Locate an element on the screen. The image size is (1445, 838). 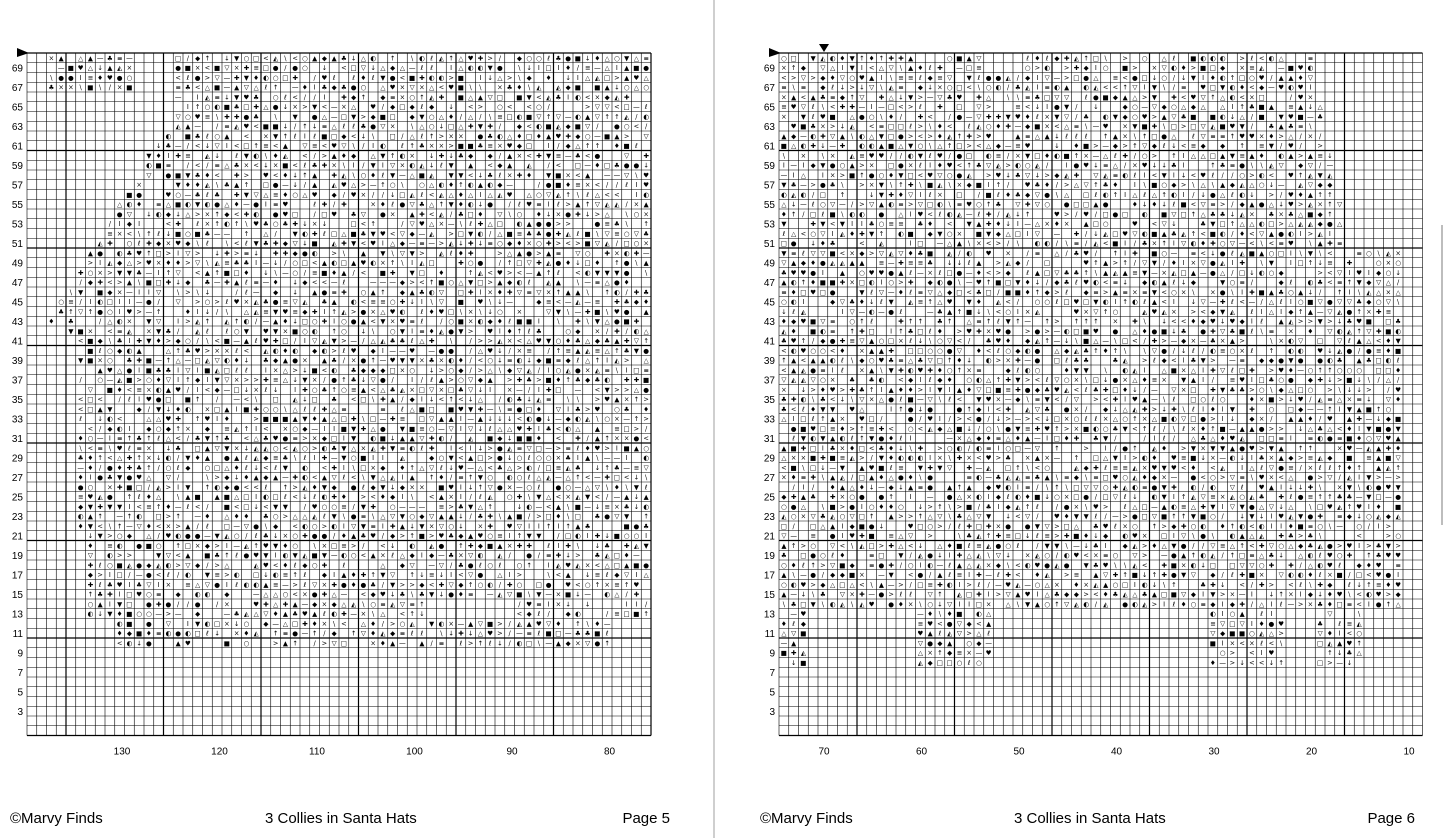
stitch-symbol: / is located at coordinates (237, 292).